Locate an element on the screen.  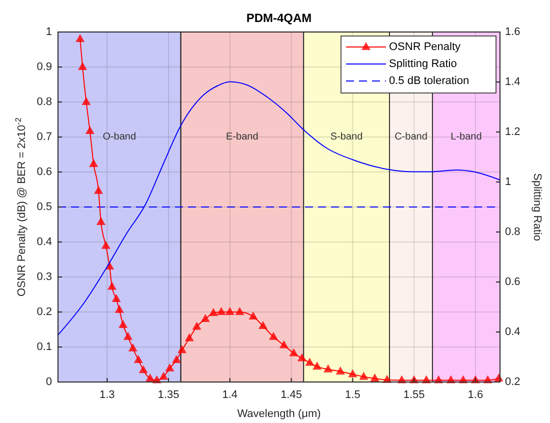
y-tick-label: 0.2 is located at coordinates (44, 312).